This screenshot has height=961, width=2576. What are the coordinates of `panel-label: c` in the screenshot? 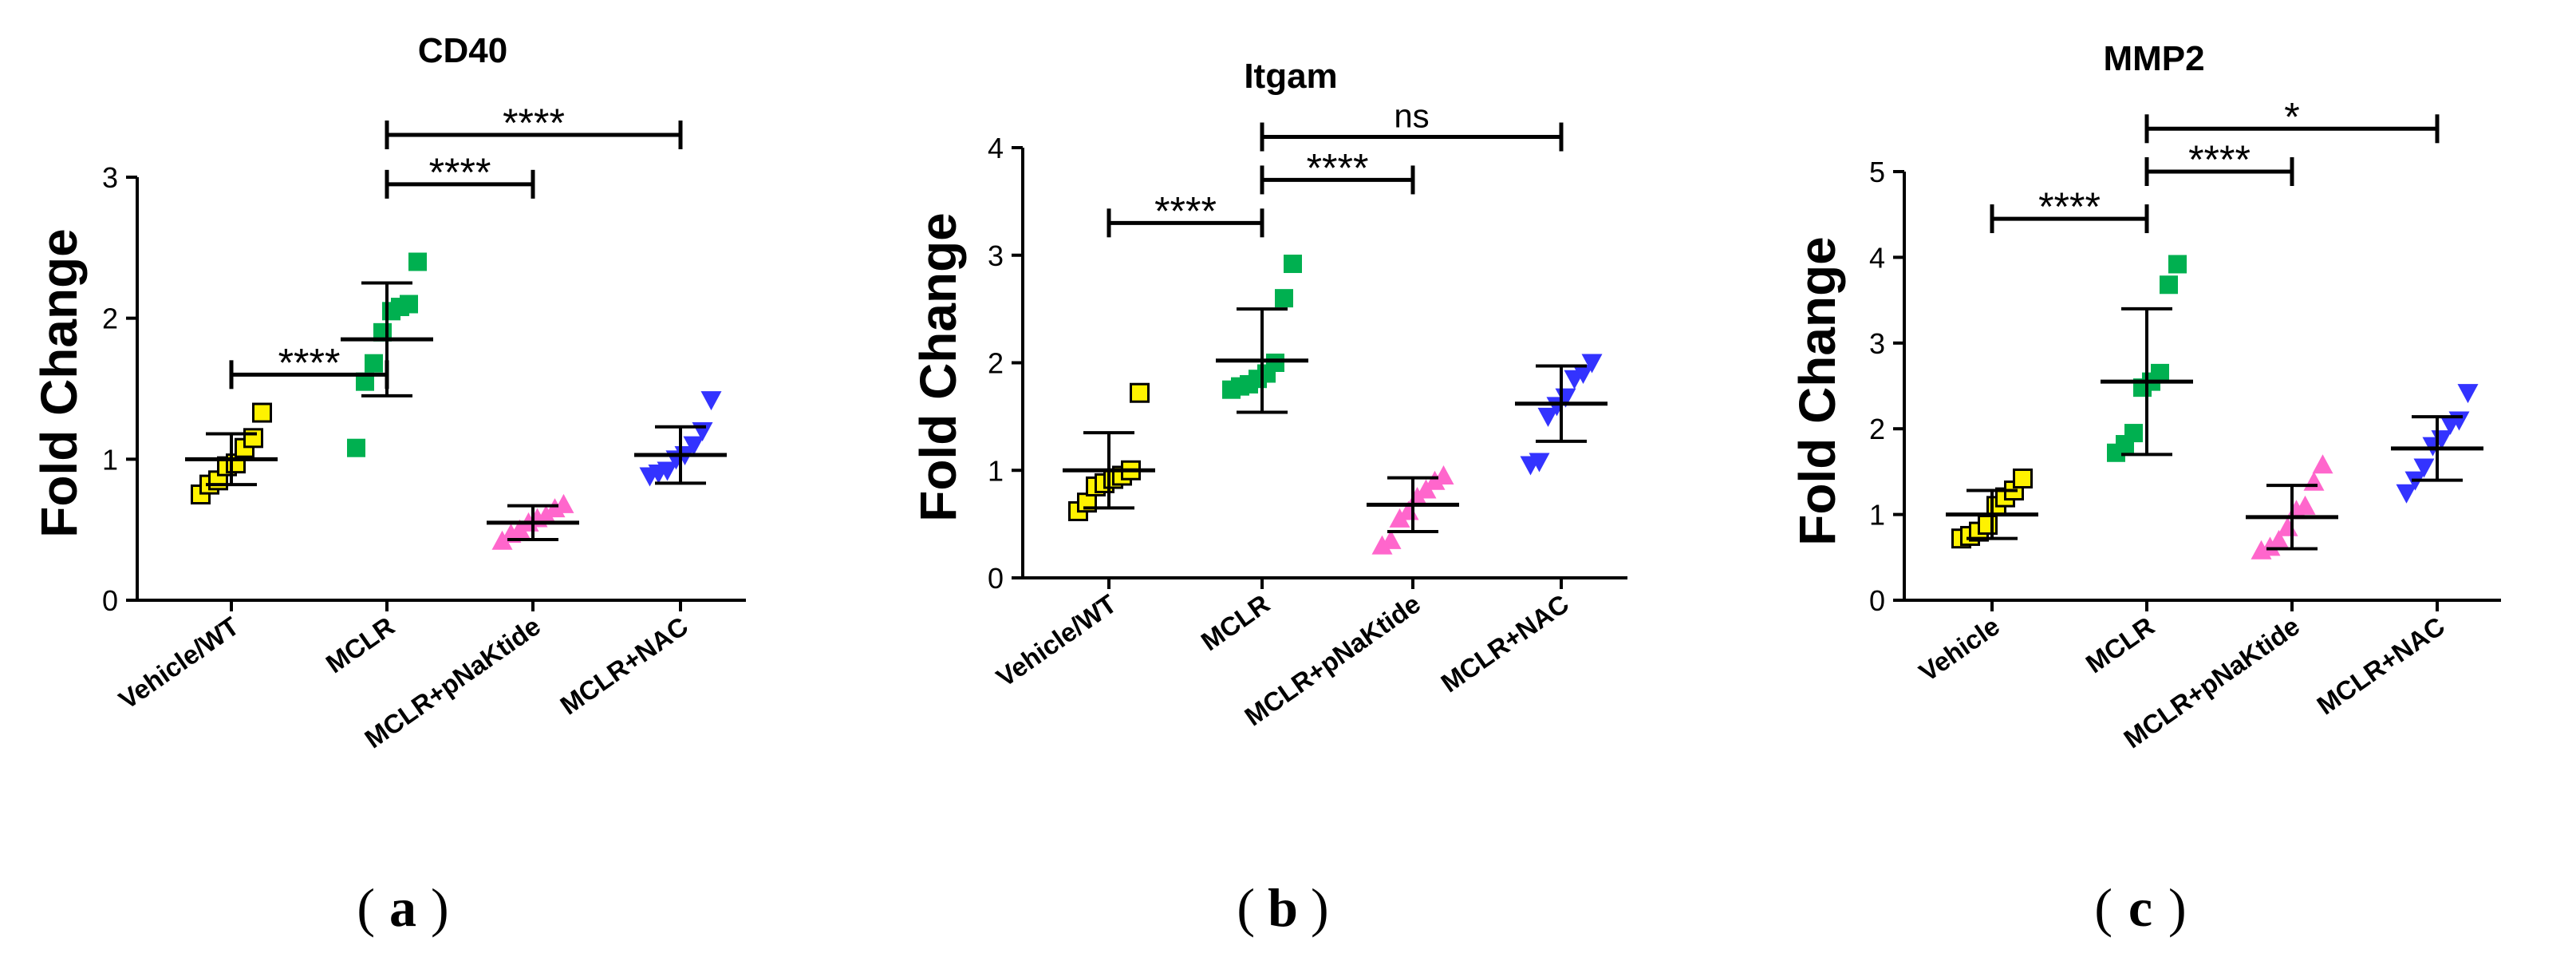 It's located at (2140, 907).